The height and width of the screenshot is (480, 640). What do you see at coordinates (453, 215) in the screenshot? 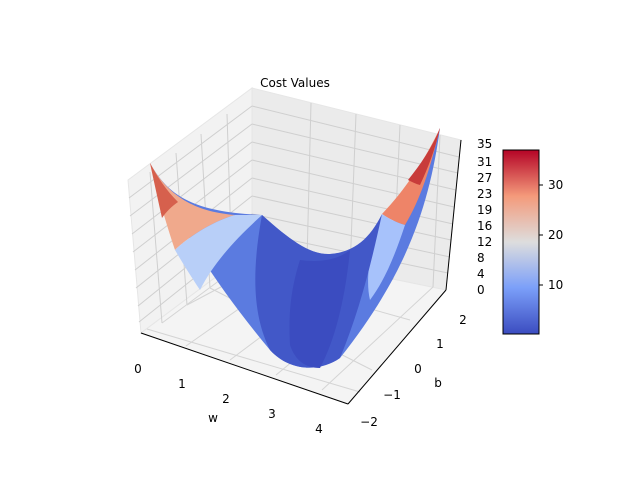
I see `z-axis-line` at bounding box center [453, 215].